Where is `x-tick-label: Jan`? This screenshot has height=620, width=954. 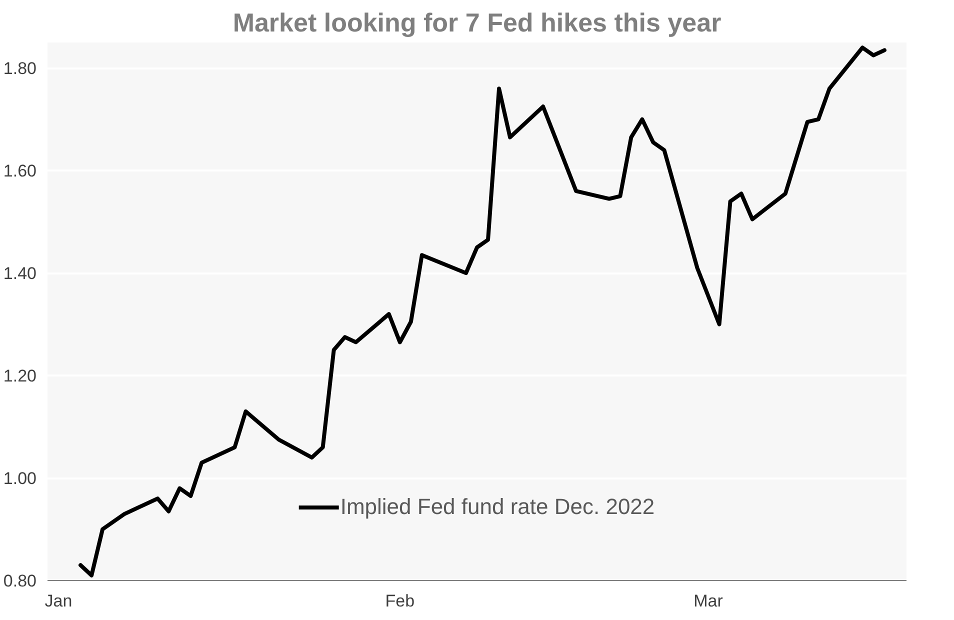 x-tick-label: Jan is located at coordinates (58, 601).